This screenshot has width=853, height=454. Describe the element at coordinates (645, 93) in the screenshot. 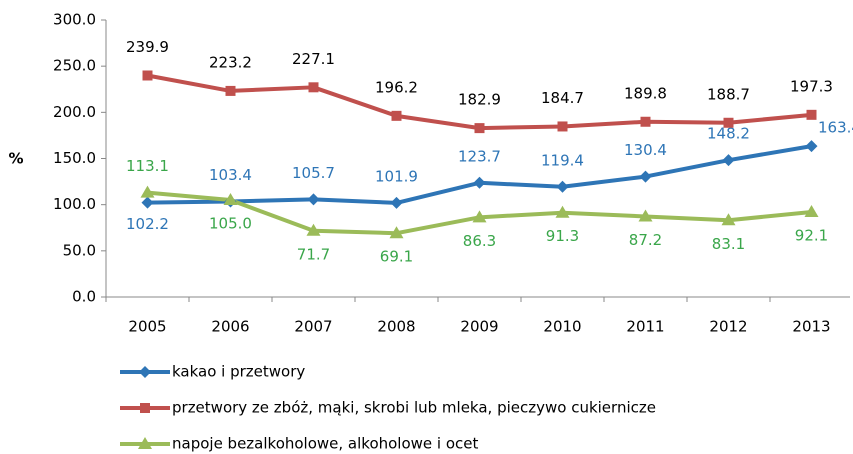

I see `data-label: 189.8` at that location.